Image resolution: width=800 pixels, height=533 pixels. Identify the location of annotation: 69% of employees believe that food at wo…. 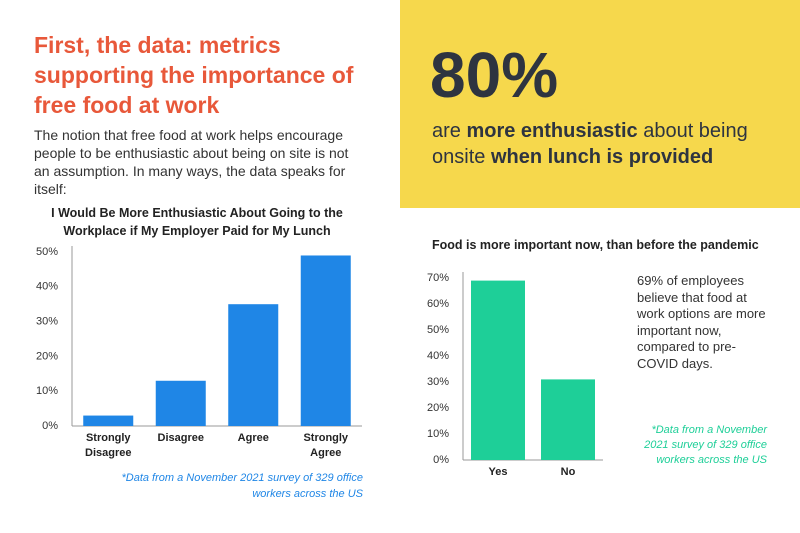
(701, 322).